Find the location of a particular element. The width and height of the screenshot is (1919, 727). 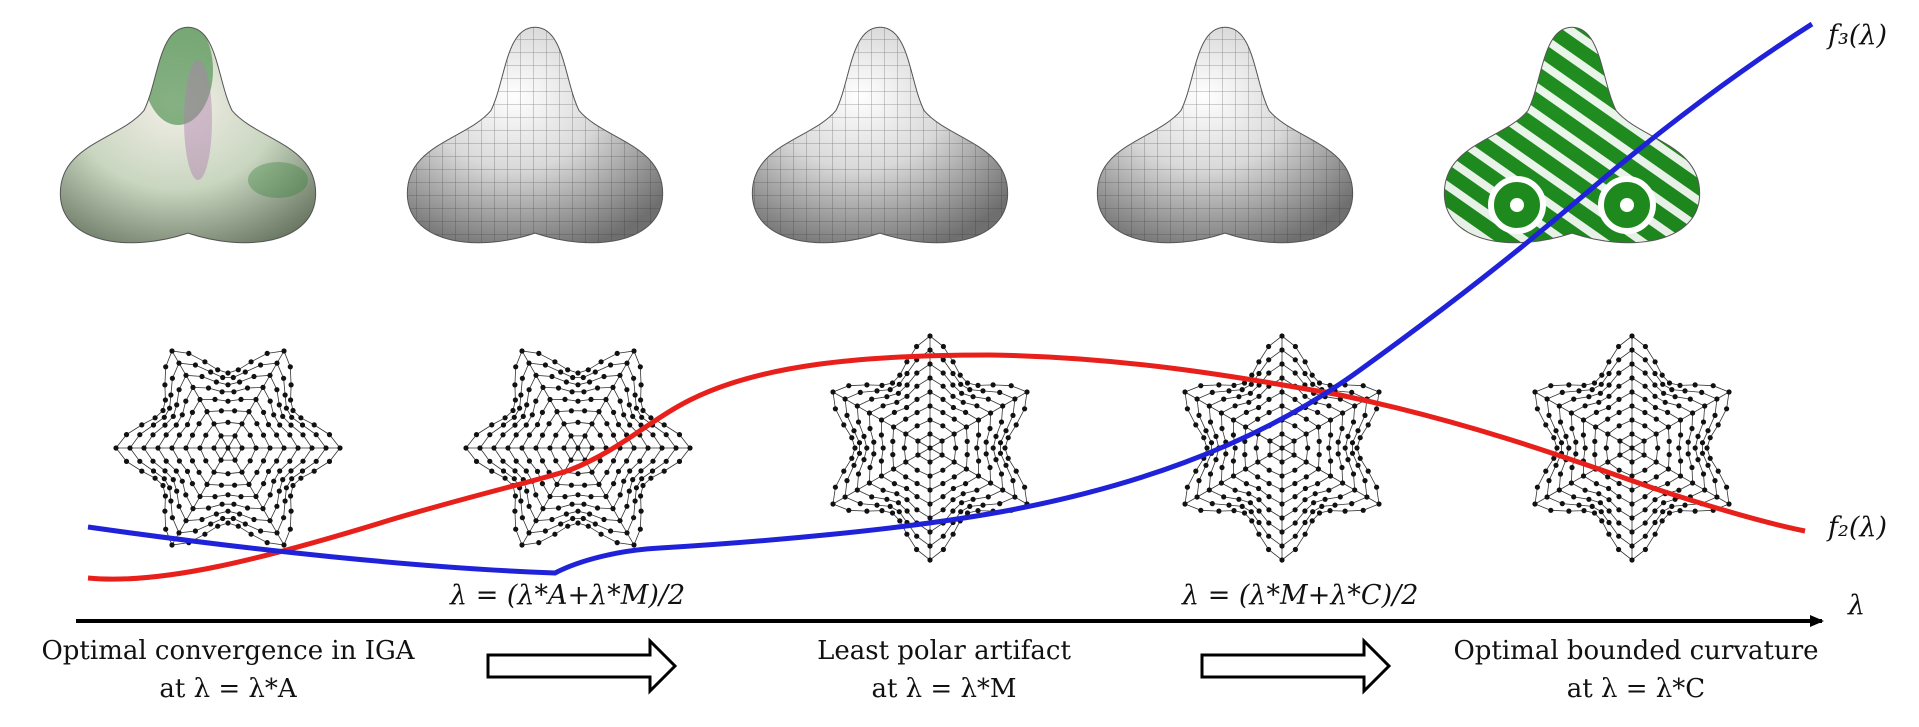

surface-4-parameter-lines is located at coordinates (1225, 135).